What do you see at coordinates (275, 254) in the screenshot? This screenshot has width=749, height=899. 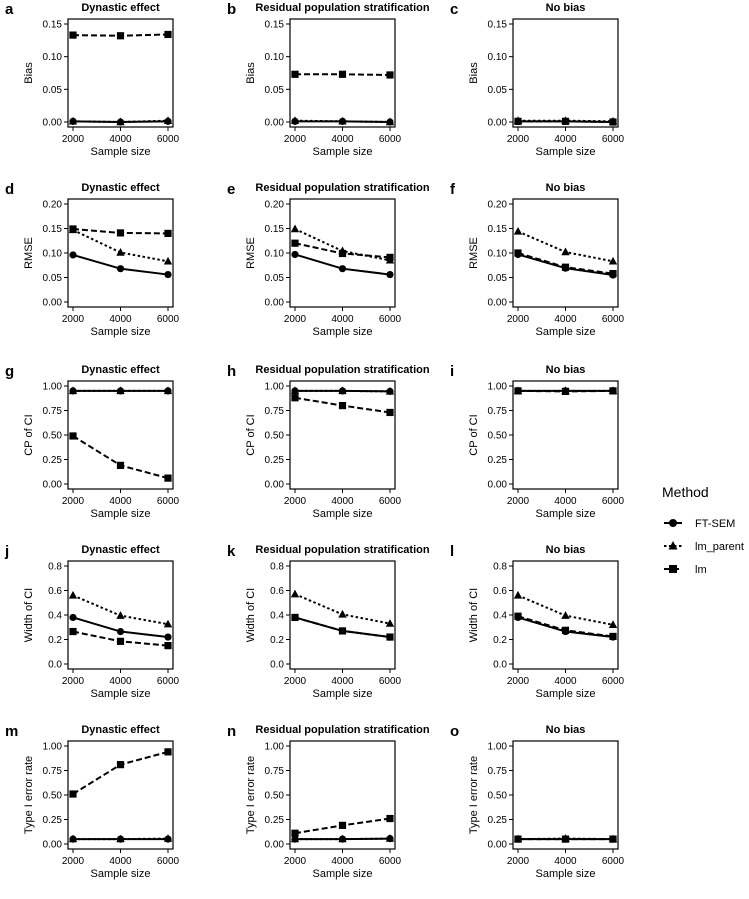 I see `y-tick-label-e-2: 0.10` at bounding box center [275, 254].